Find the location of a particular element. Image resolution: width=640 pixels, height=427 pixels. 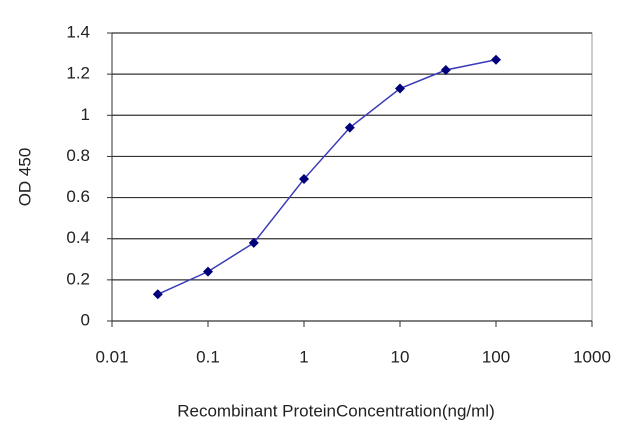

y-tick-label: 1.4 is located at coordinates (78, 31).